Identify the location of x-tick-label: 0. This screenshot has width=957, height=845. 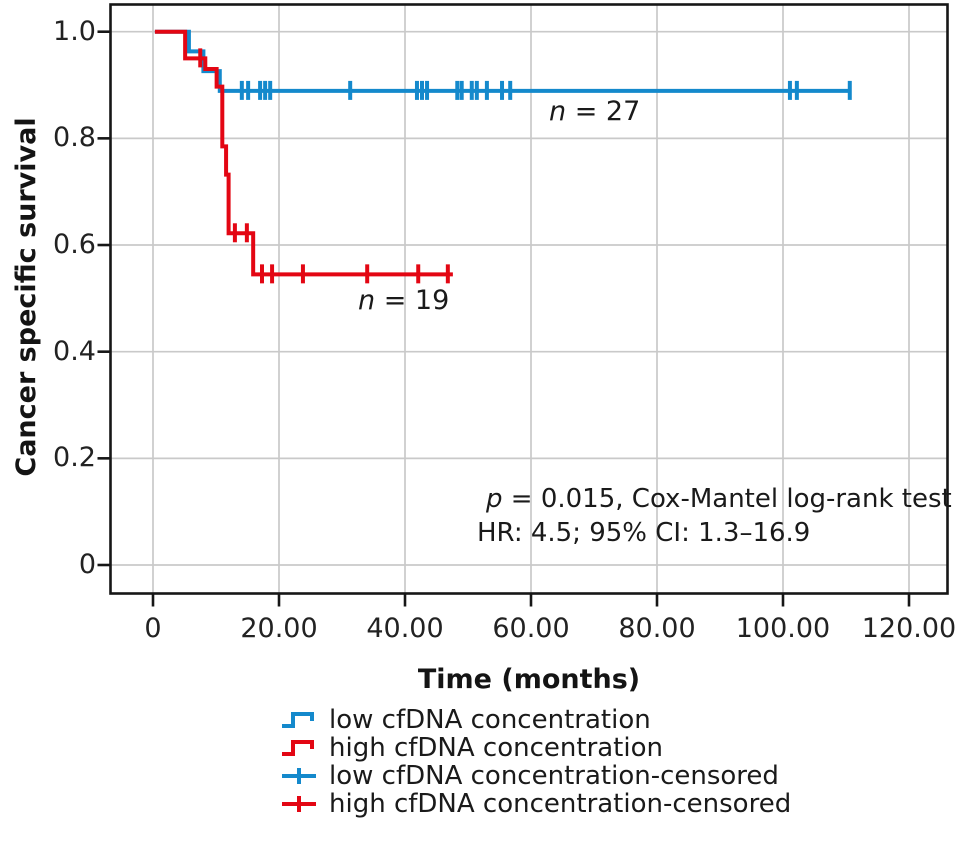
(153, 628).